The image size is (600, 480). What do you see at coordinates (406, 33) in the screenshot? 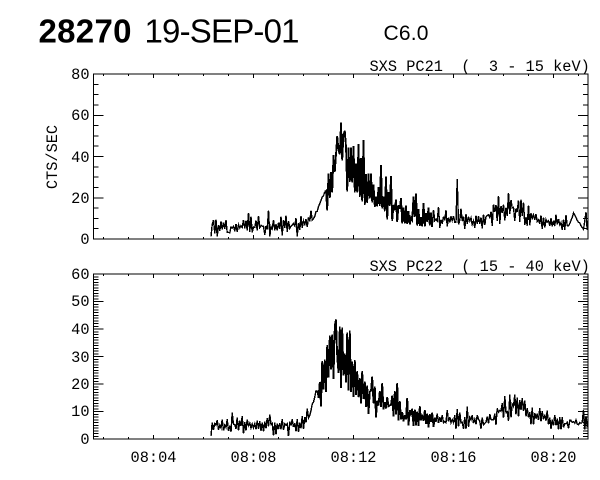
I see `svg-text: C6.0` at bounding box center [406, 33].